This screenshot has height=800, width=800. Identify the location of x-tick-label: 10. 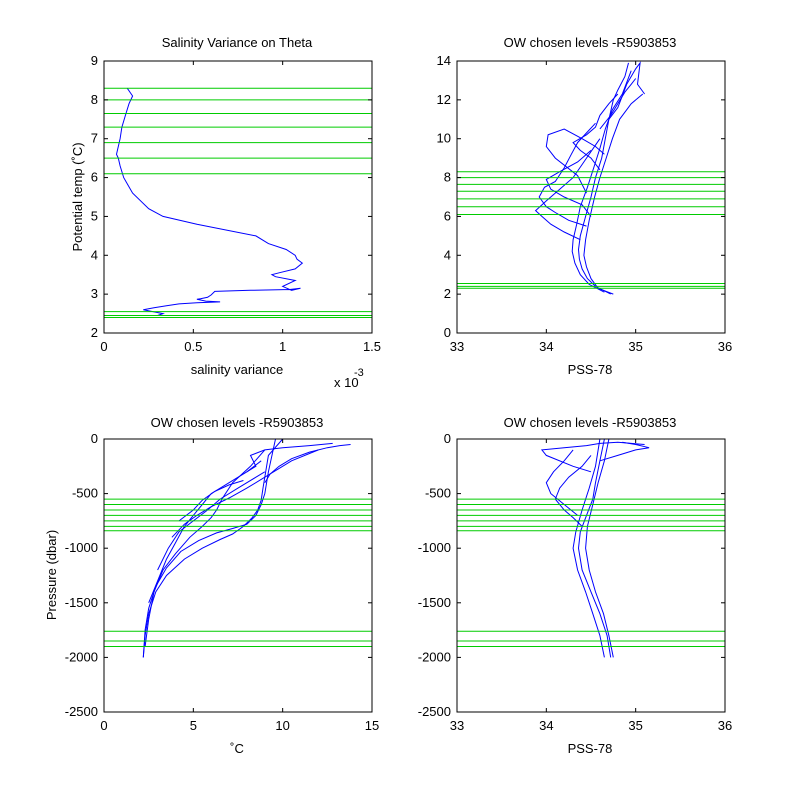
(282, 725).